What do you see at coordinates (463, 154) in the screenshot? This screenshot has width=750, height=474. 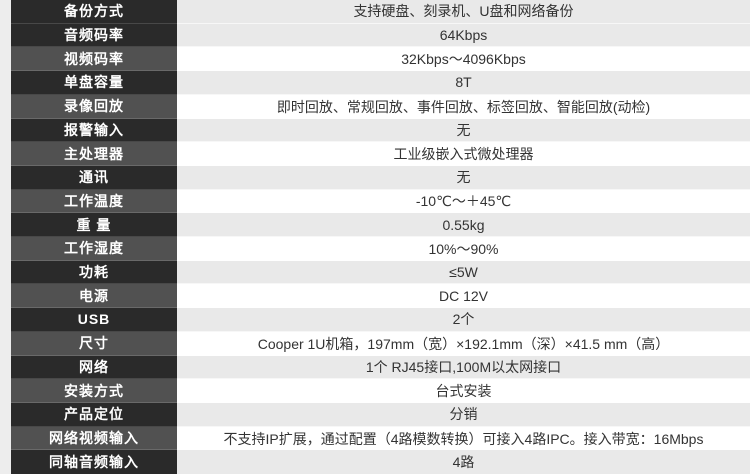 I see `spec-value-cell: 工业级嵌入式微处理器` at bounding box center [463, 154].